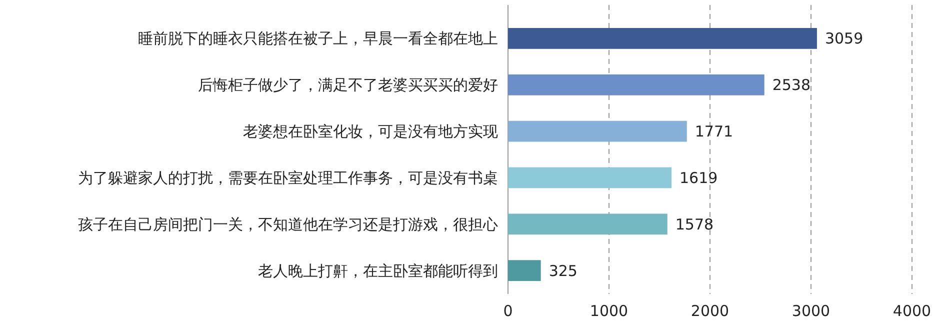 The image size is (940, 332). Describe the element at coordinates (912, 311) in the screenshot. I see `x-tick-label: 4000` at that location.